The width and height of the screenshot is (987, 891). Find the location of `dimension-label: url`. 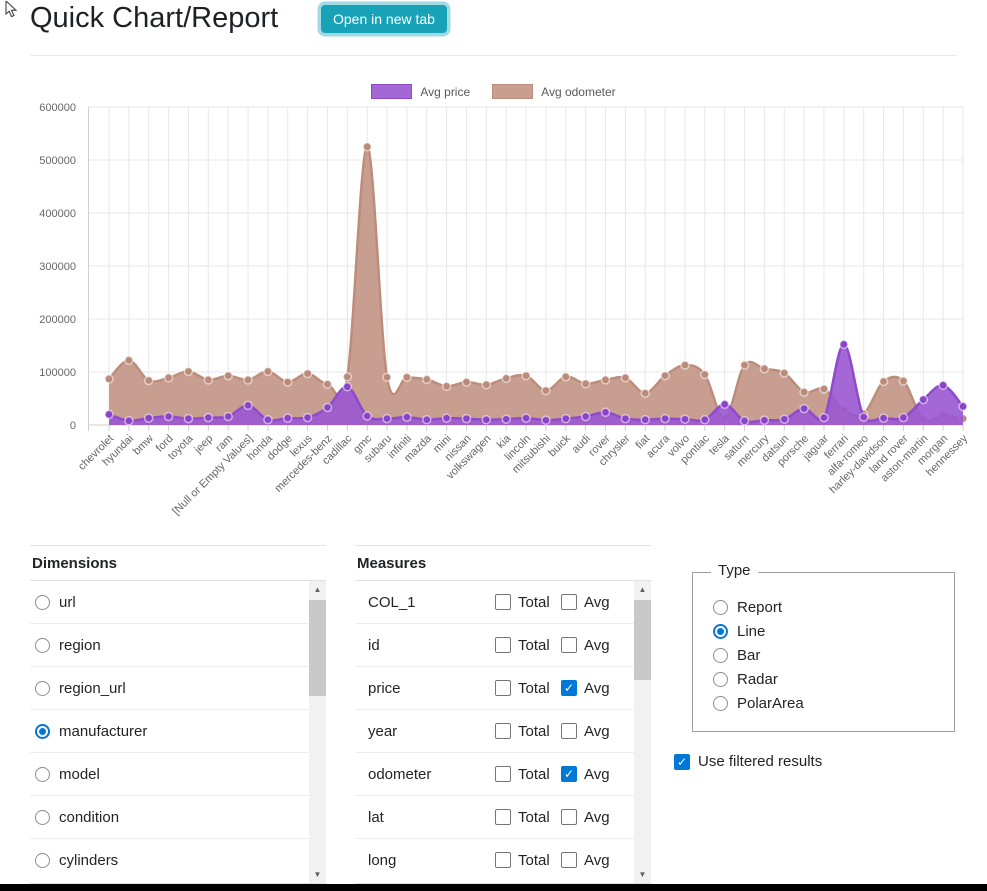

dimension-label: url is located at coordinates (67, 602).